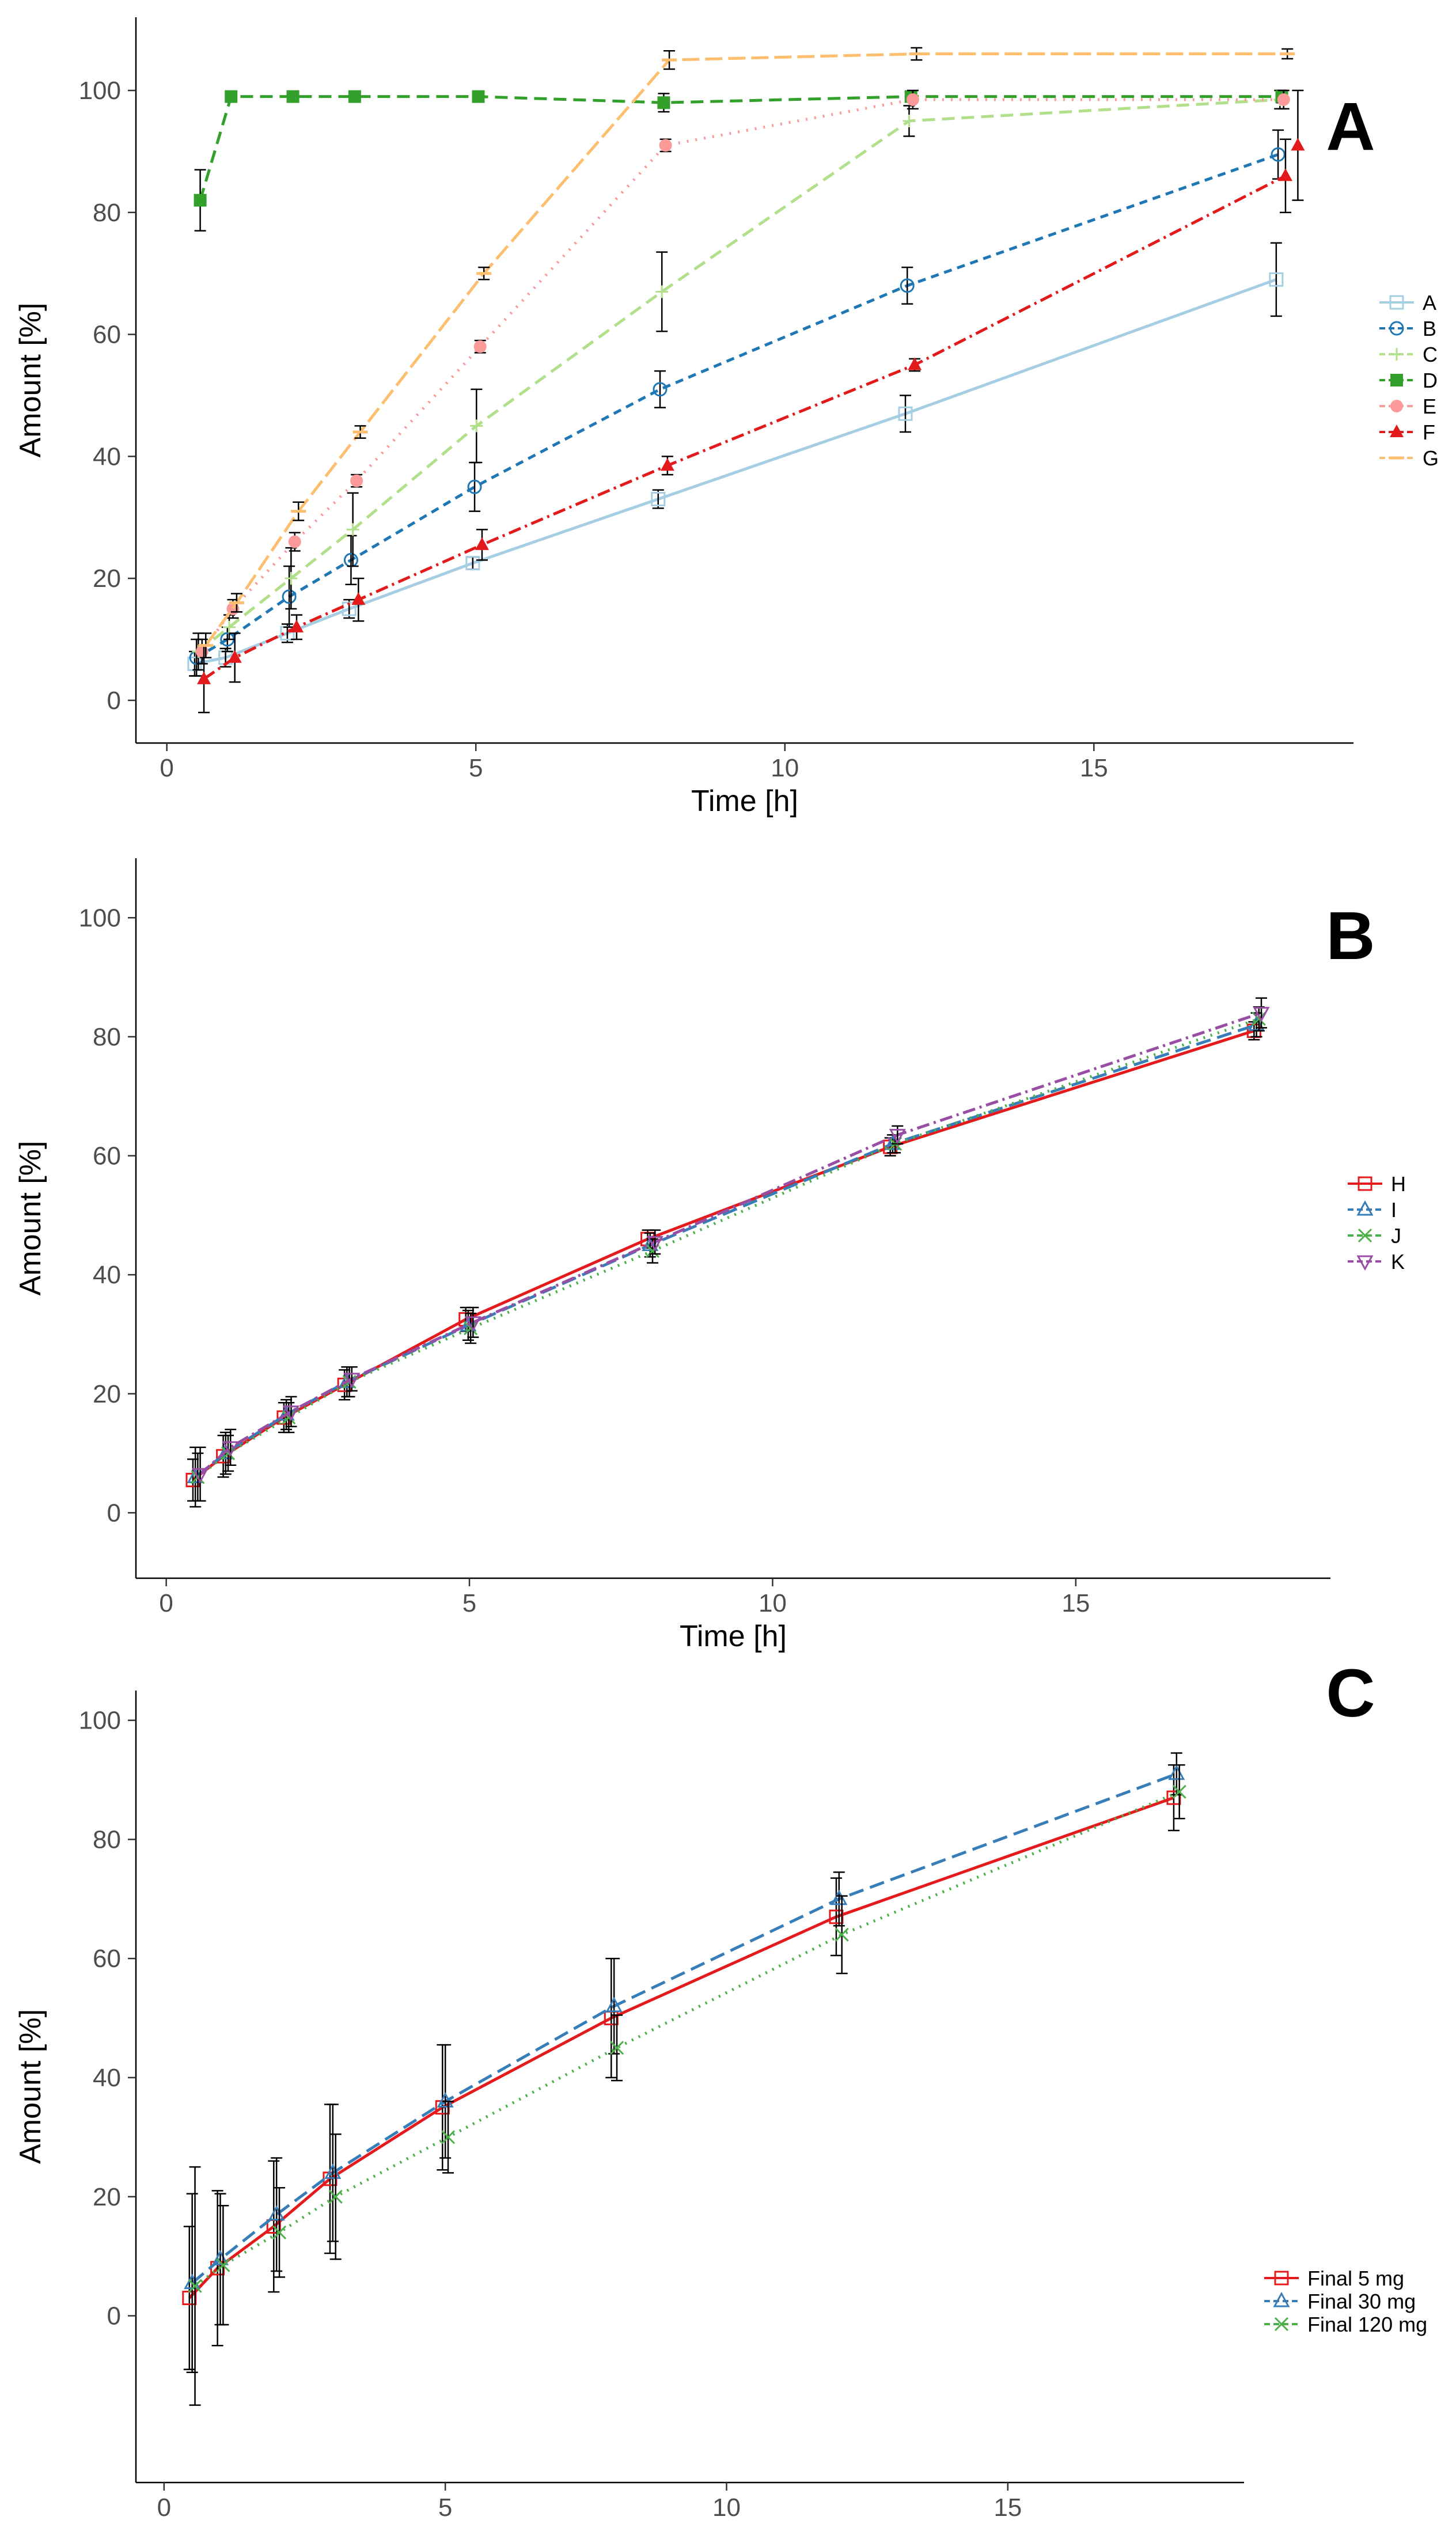  What do you see at coordinates (100, 918) in the screenshot?
I see `panel-b-y-tick-label: 100` at bounding box center [100, 918].